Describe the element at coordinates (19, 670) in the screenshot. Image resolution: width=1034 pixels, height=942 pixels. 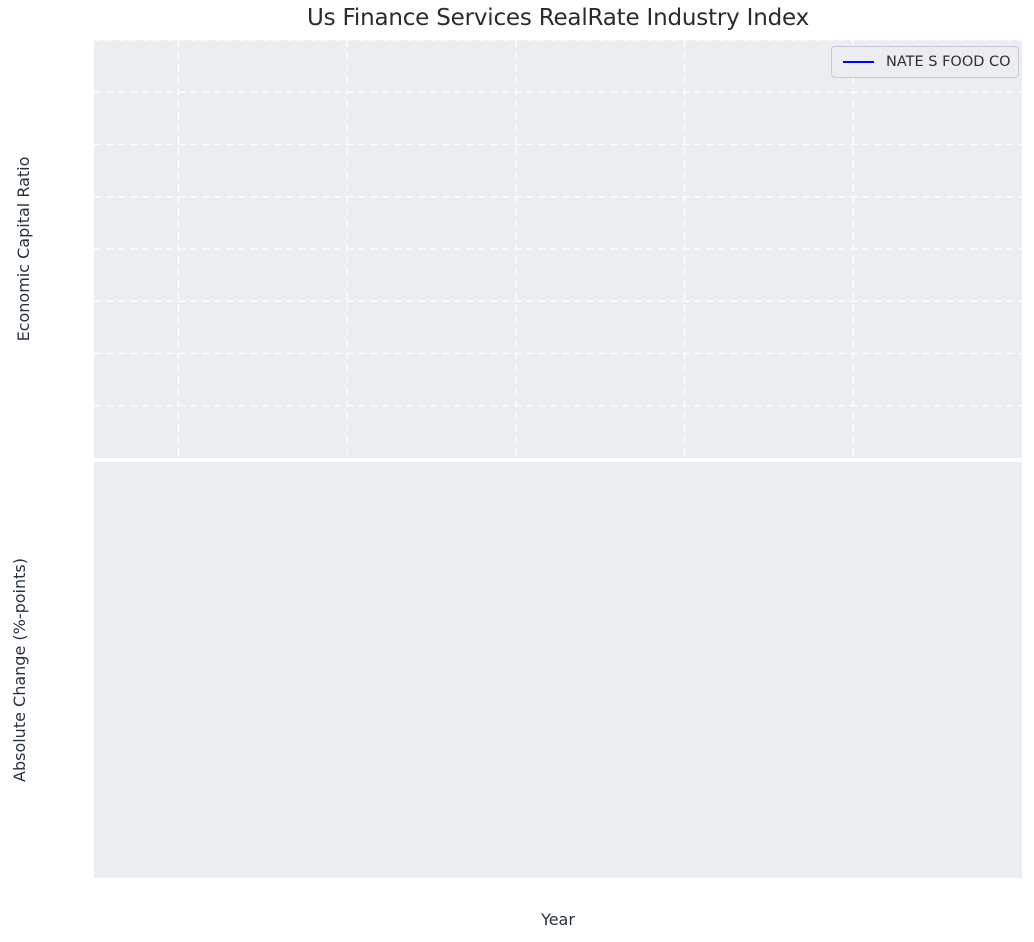
I see `bottom-y-axis-label: Absolute Change (%-points)` at that location.